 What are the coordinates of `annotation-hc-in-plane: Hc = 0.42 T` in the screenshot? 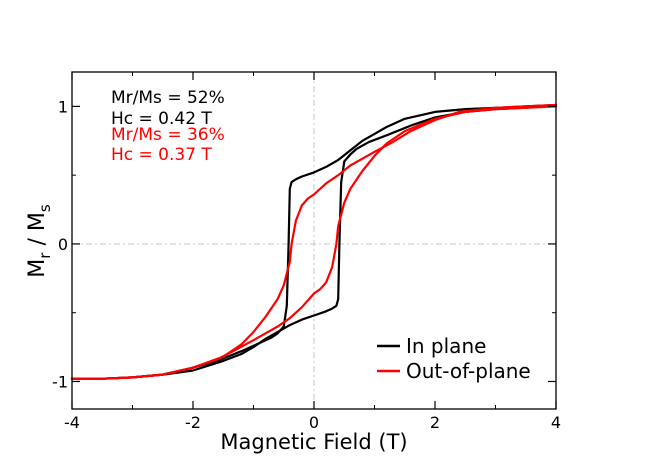 It's located at (161, 119).